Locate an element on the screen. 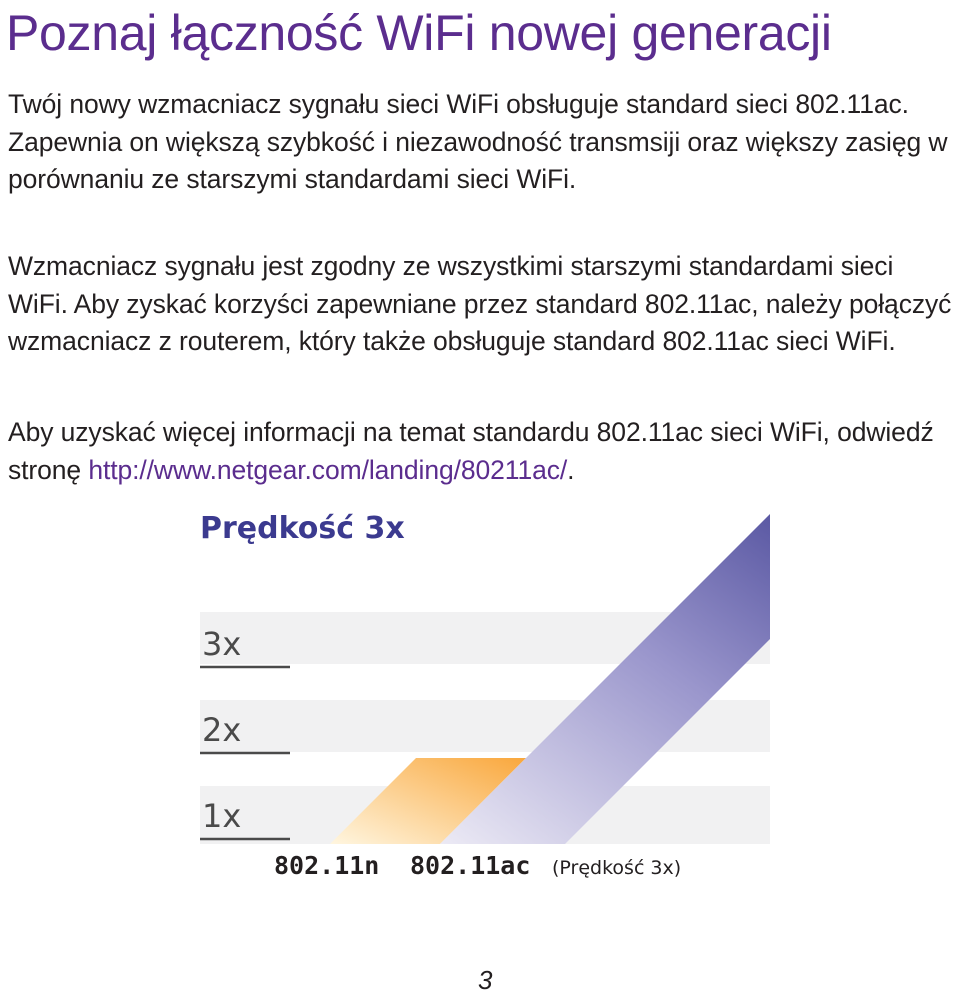 This screenshot has height=997, width=960. chart-annotation: (Prędkość 3x) is located at coordinates (616, 868).